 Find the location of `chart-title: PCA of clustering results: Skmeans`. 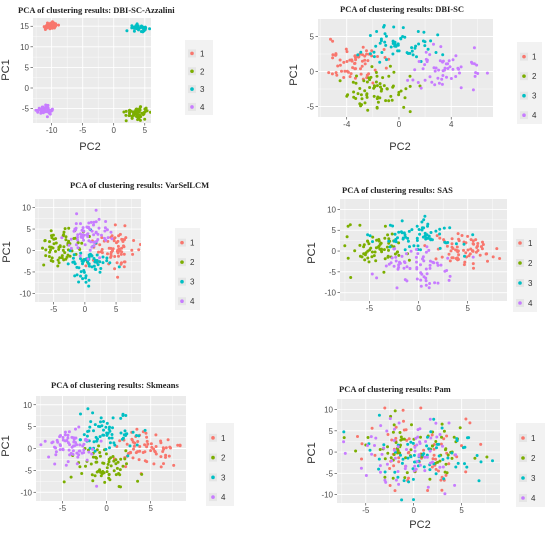

chart-title: PCA of clustering results: Skmeans is located at coordinates (115, 385).